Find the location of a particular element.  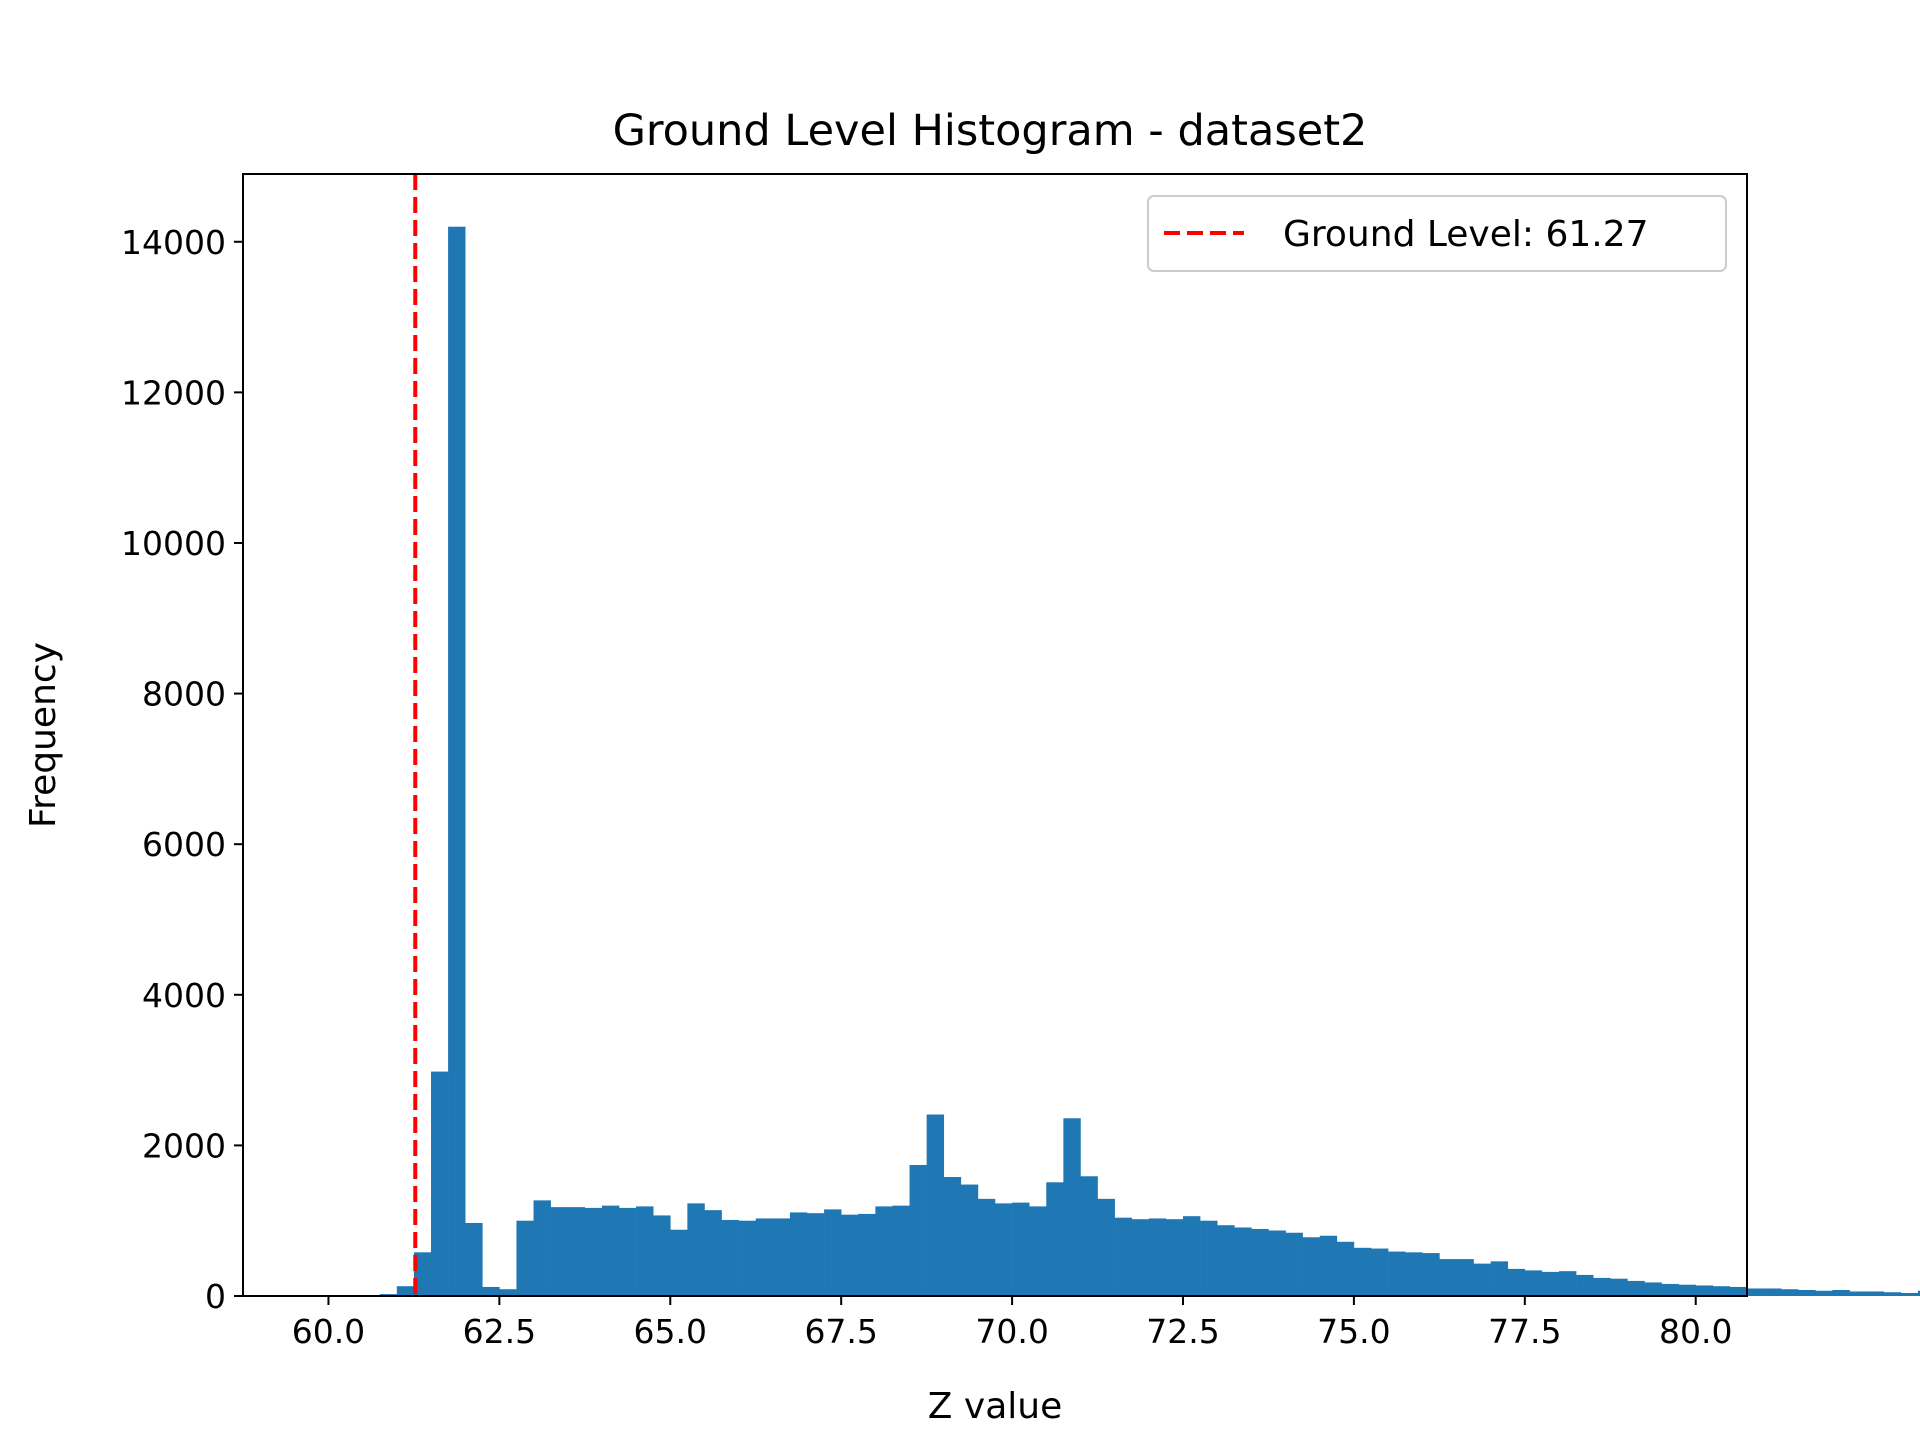

y-tick-label: 4000 is located at coordinates (184, 995).